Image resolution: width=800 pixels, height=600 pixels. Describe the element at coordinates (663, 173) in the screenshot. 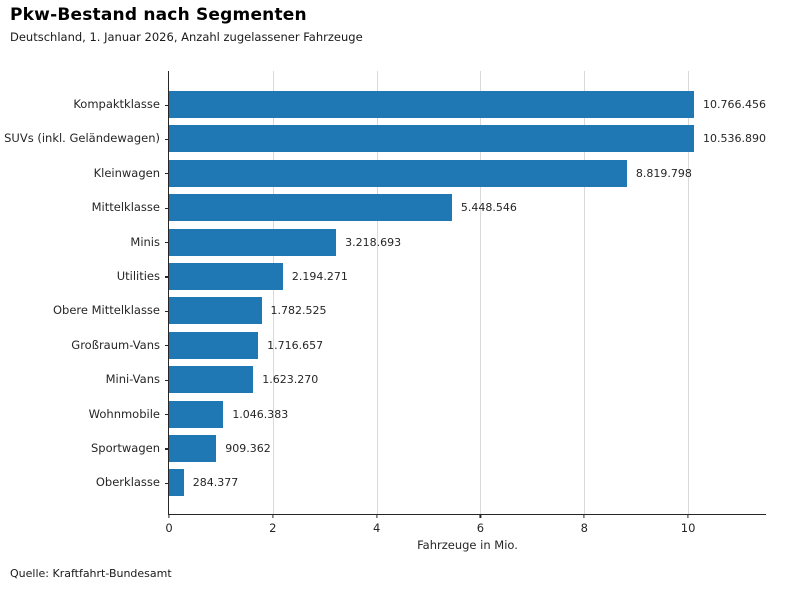

I see `value-label: 8.819.798` at that location.